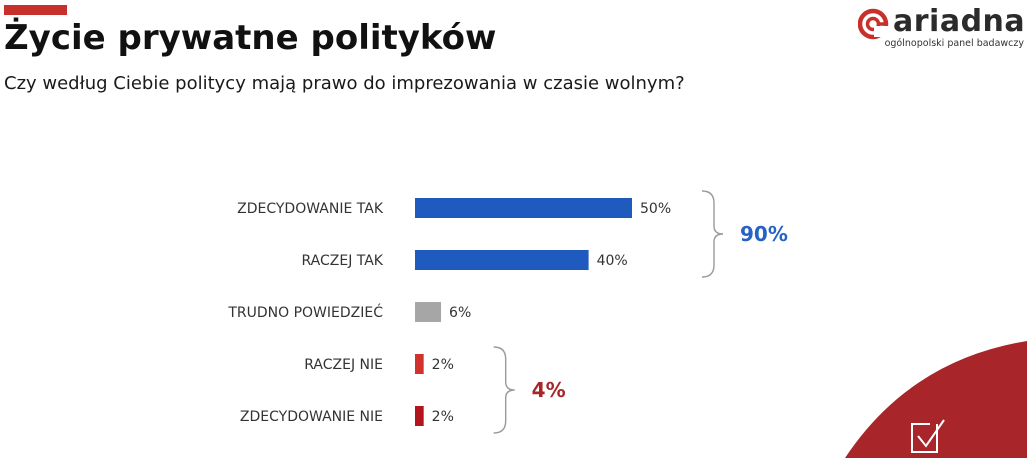 The width and height of the screenshot is (1027, 458). Describe the element at coordinates (873, 24) in the screenshot. I see `ariadna-logo-icon` at that location.